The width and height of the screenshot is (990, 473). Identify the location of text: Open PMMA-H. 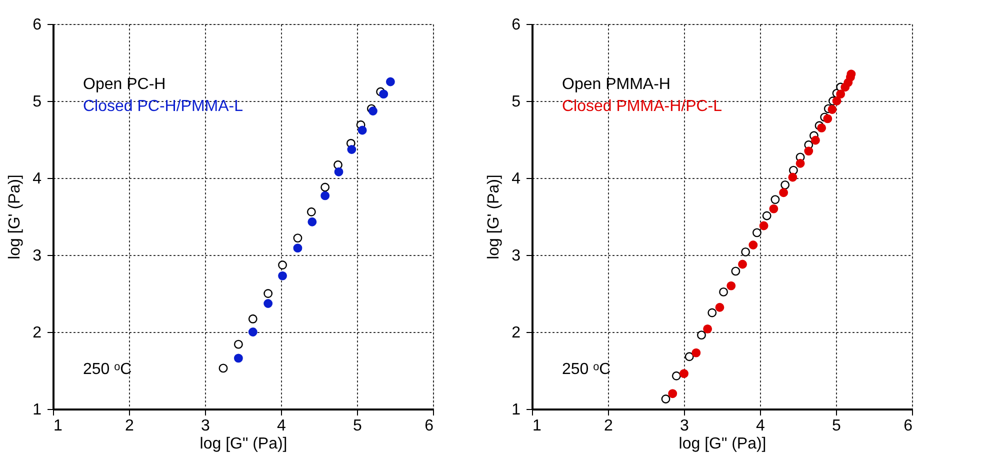
(616, 84).